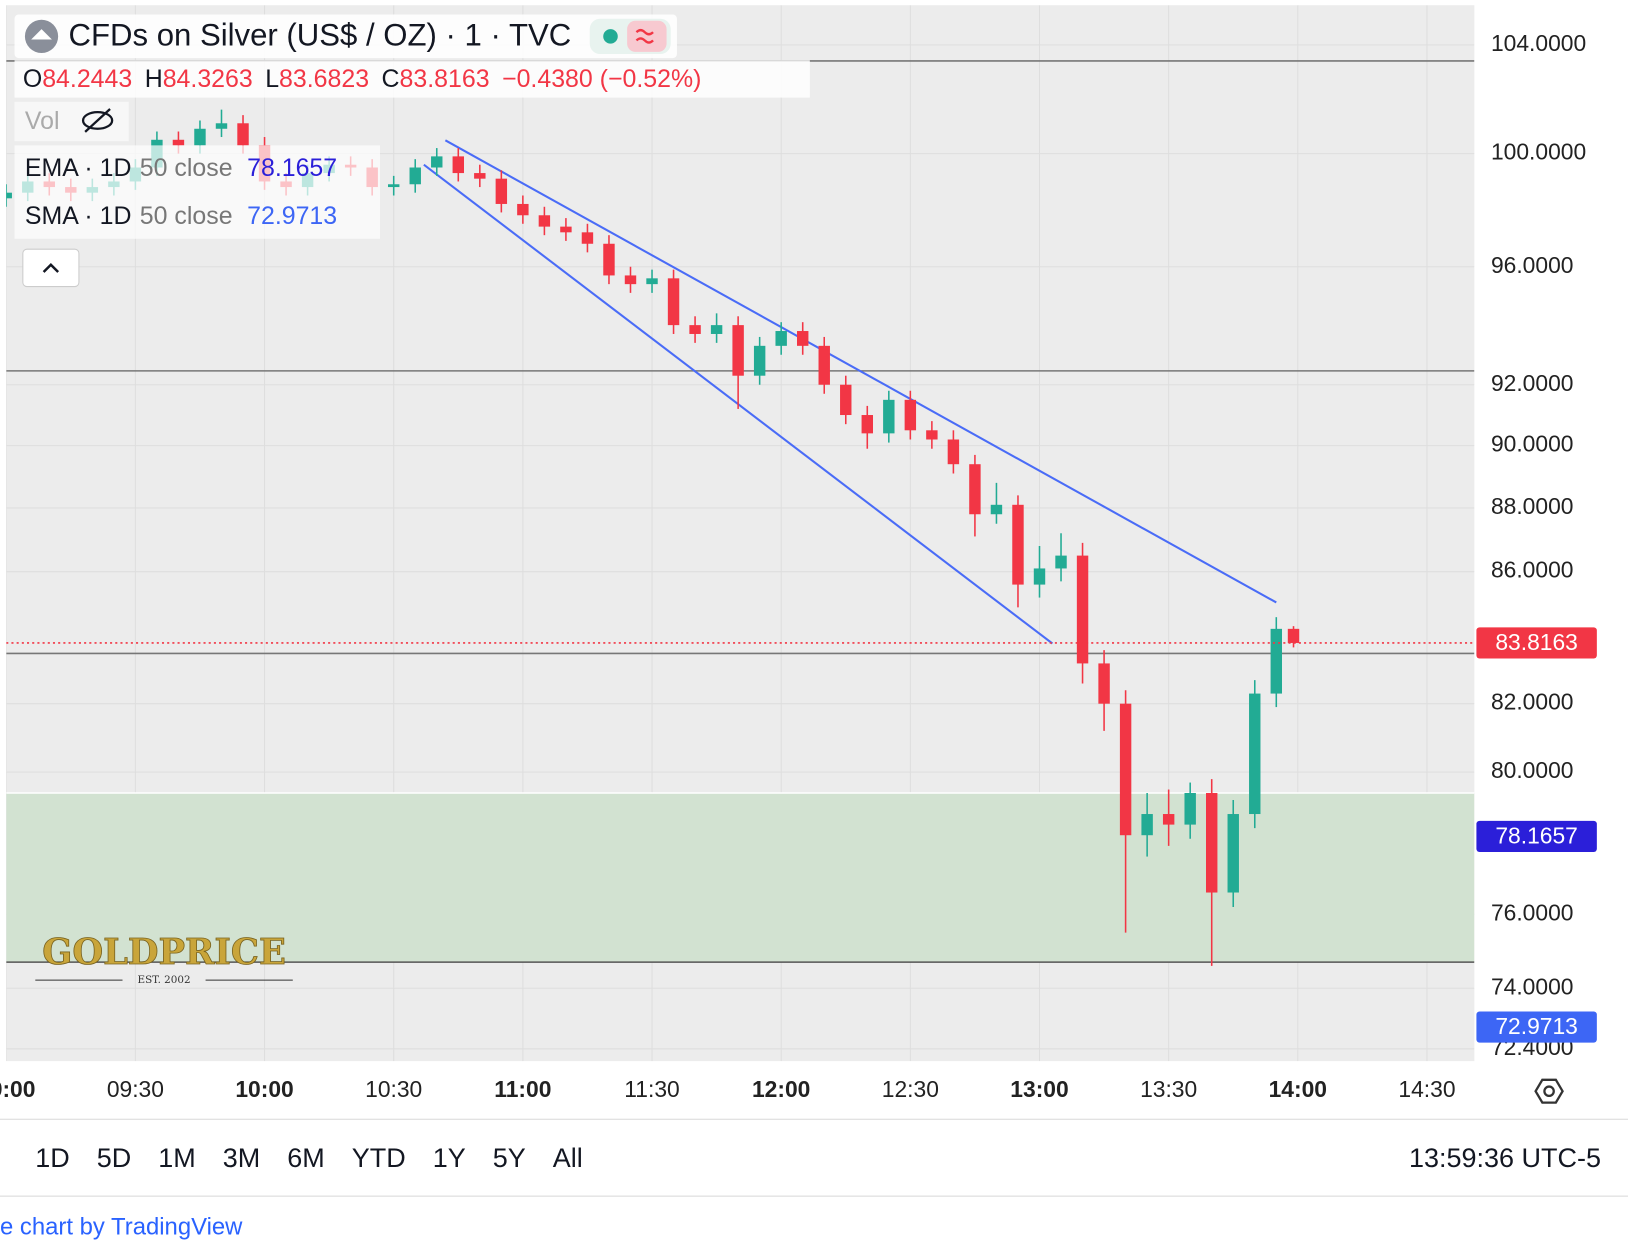  Describe the element at coordinates (135, 1089) in the screenshot. I see `x-tick-label: 09:30` at that location.